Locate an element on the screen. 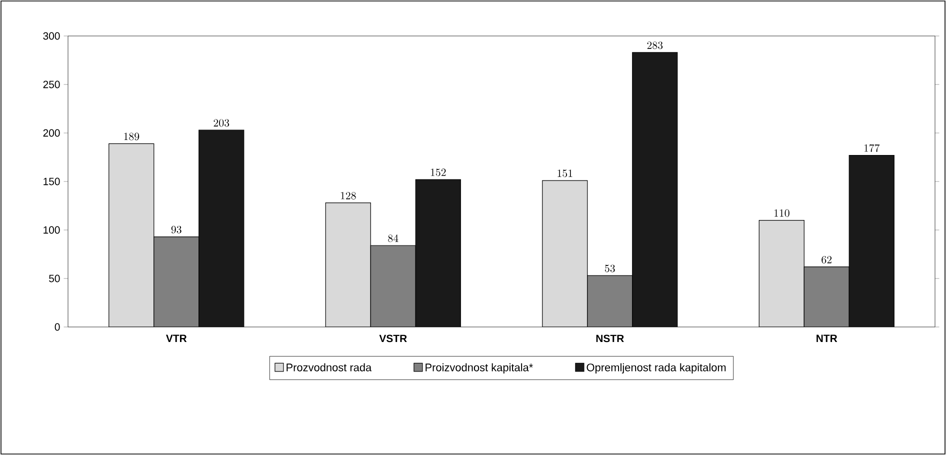 The width and height of the screenshot is (946, 455). data-label: 110 is located at coordinates (782, 213).